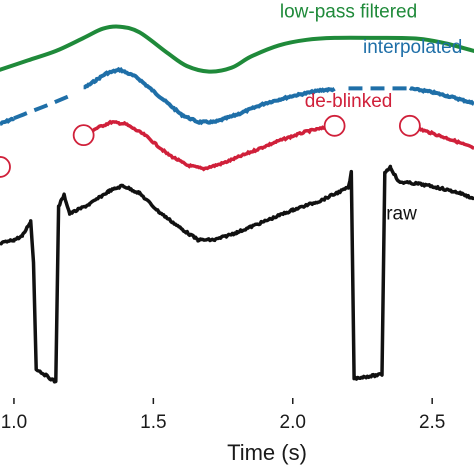 The width and height of the screenshot is (474, 474). I want to click on series-label: interpolated, so click(412, 47).